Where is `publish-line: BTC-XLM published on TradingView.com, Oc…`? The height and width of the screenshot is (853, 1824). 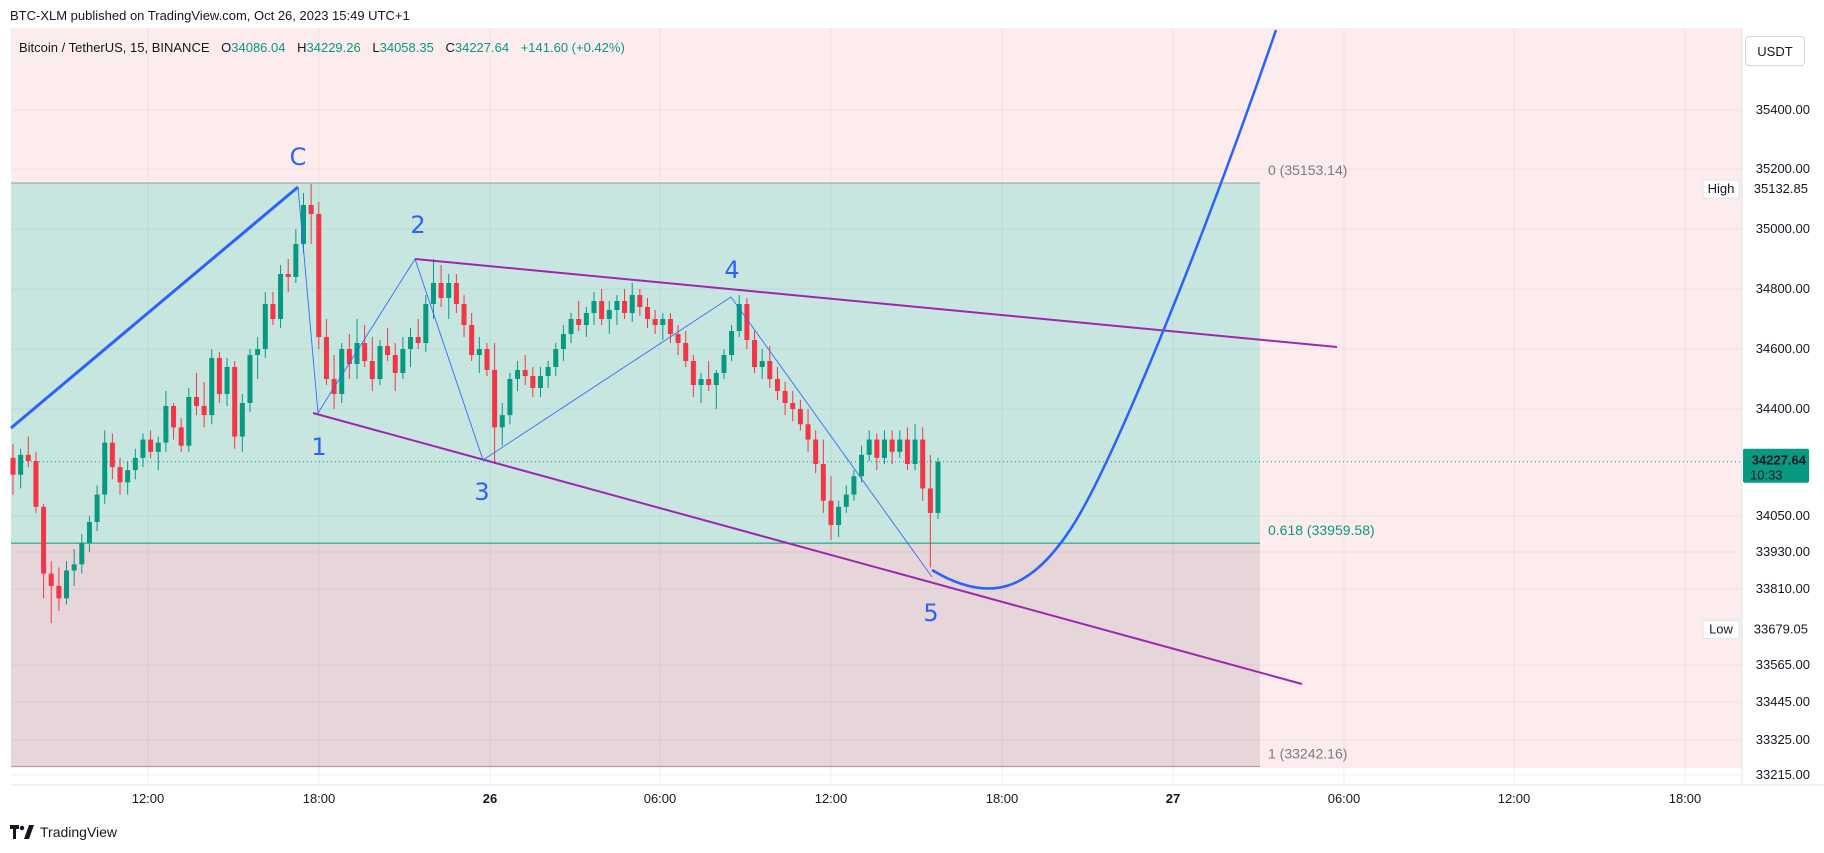
publish-line: BTC-XLM published on TradingView.com, Oc… is located at coordinates (210, 15).